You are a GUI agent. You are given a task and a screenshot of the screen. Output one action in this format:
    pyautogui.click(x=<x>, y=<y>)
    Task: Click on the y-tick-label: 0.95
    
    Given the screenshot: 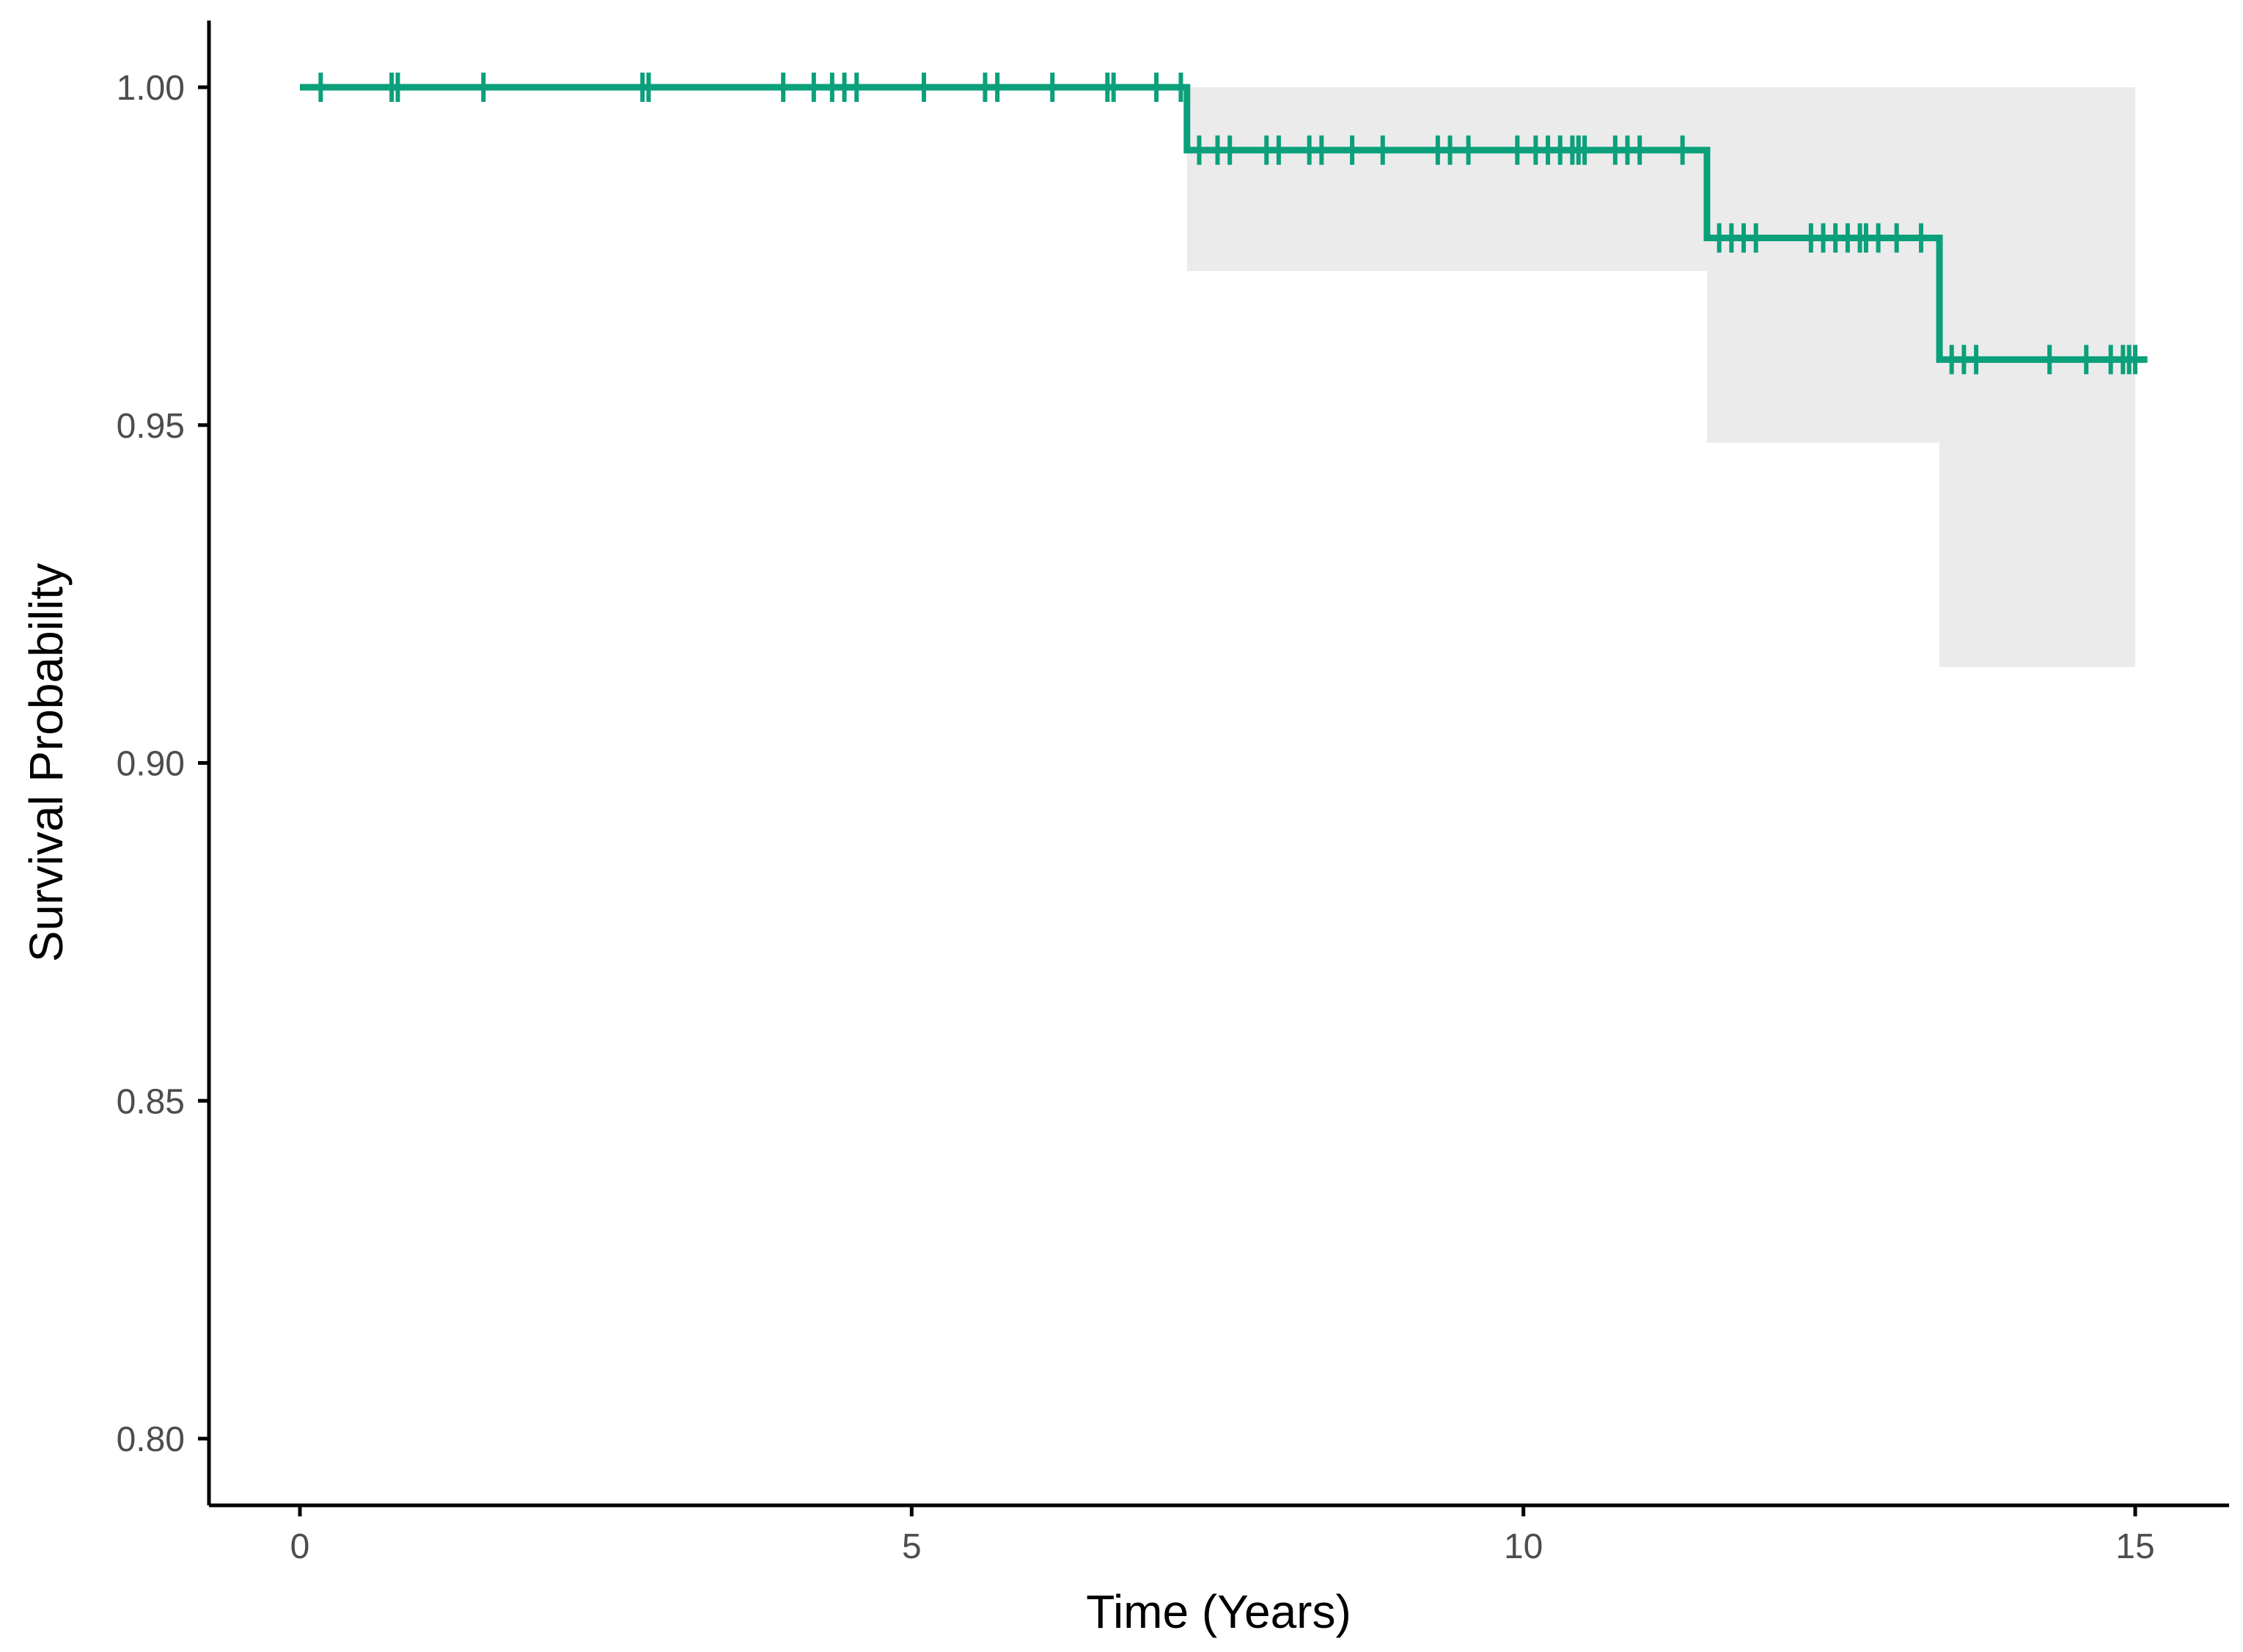 What is the action you would take?
    pyautogui.click(x=151, y=427)
    